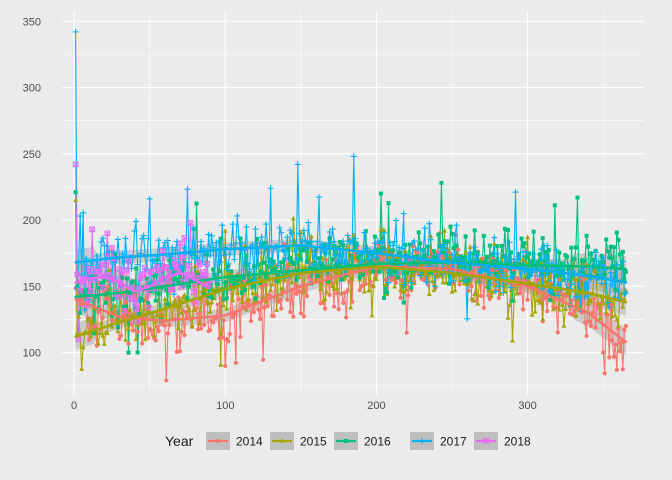 Image resolution: width=672 pixels, height=480 pixels. I want to click on y-tick-label: 200, so click(32, 221).